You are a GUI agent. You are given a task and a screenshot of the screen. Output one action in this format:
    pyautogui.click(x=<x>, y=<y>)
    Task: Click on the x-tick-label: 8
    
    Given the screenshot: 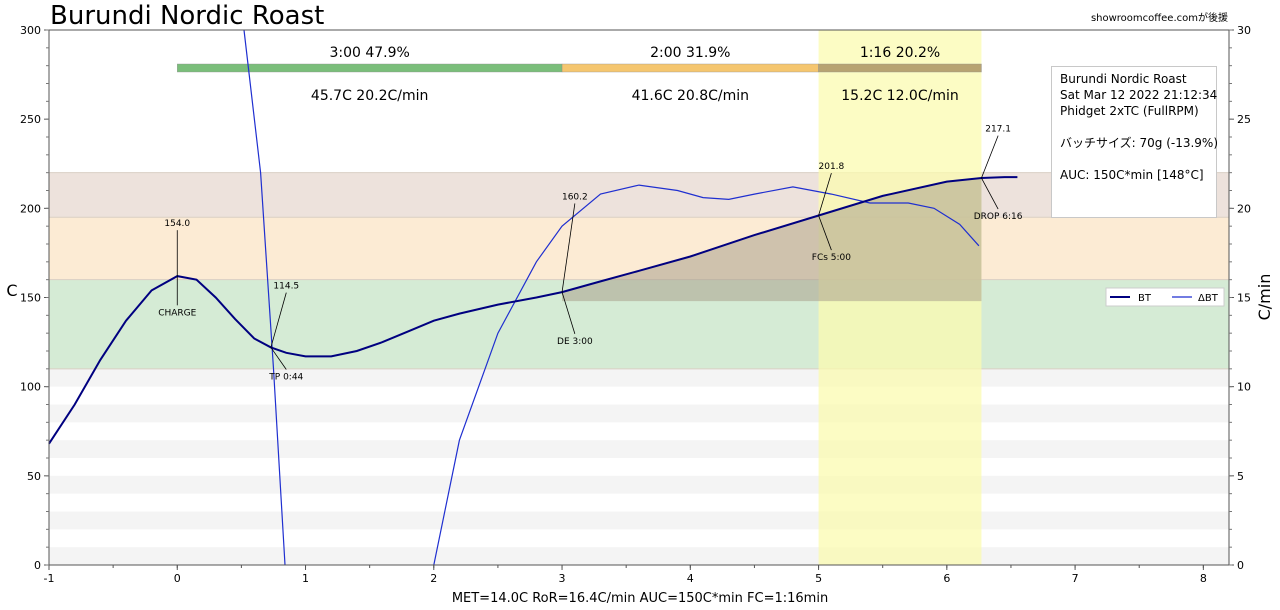 What is the action you would take?
    pyautogui.click(x=1203, y=578)
    